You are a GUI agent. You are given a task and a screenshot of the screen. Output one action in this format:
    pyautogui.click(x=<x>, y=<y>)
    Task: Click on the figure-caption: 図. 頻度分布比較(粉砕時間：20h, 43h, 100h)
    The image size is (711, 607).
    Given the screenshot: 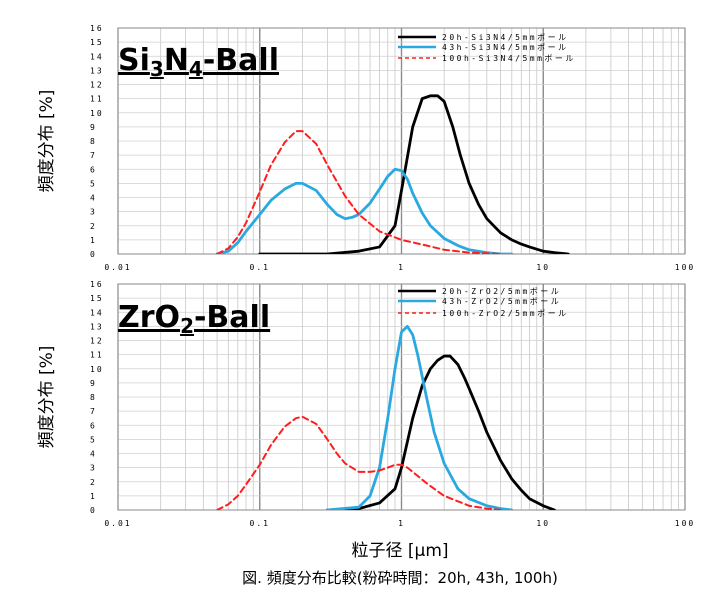 What is the action you would take?
    pyautogui.click(x=400, y=578)
    